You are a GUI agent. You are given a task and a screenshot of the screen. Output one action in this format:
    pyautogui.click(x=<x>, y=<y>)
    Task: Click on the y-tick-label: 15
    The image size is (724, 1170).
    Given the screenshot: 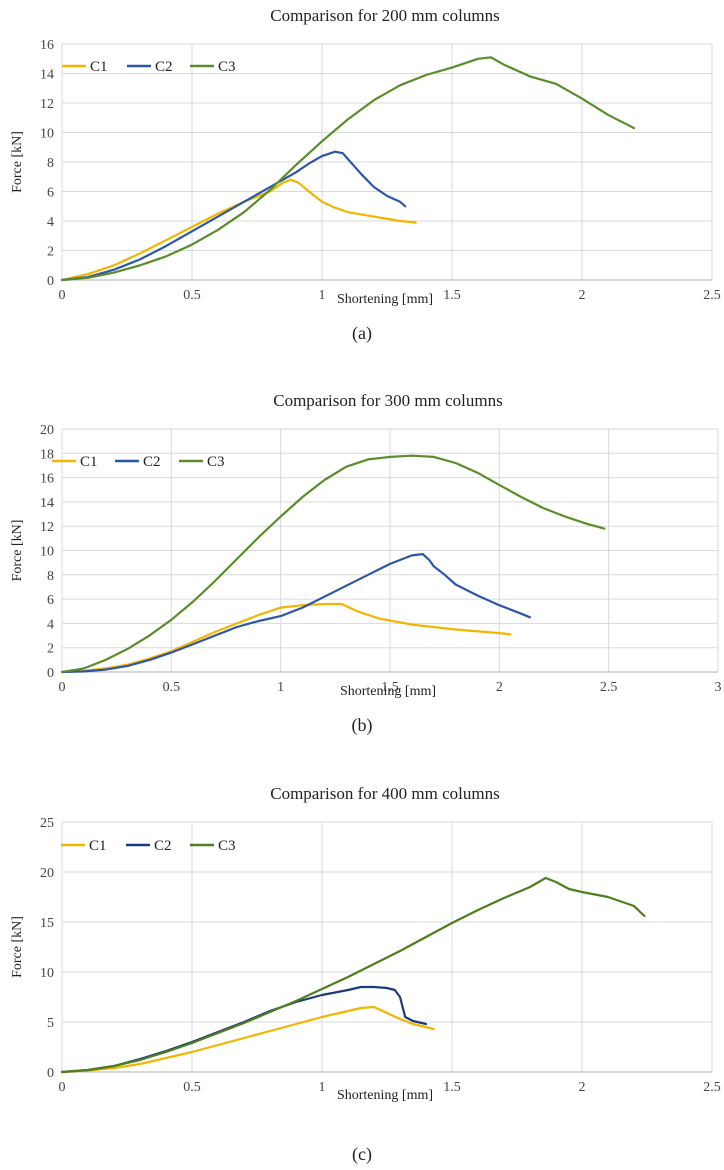 What is the action you would take?
    pyautogui.click(x=47, y=923)
    